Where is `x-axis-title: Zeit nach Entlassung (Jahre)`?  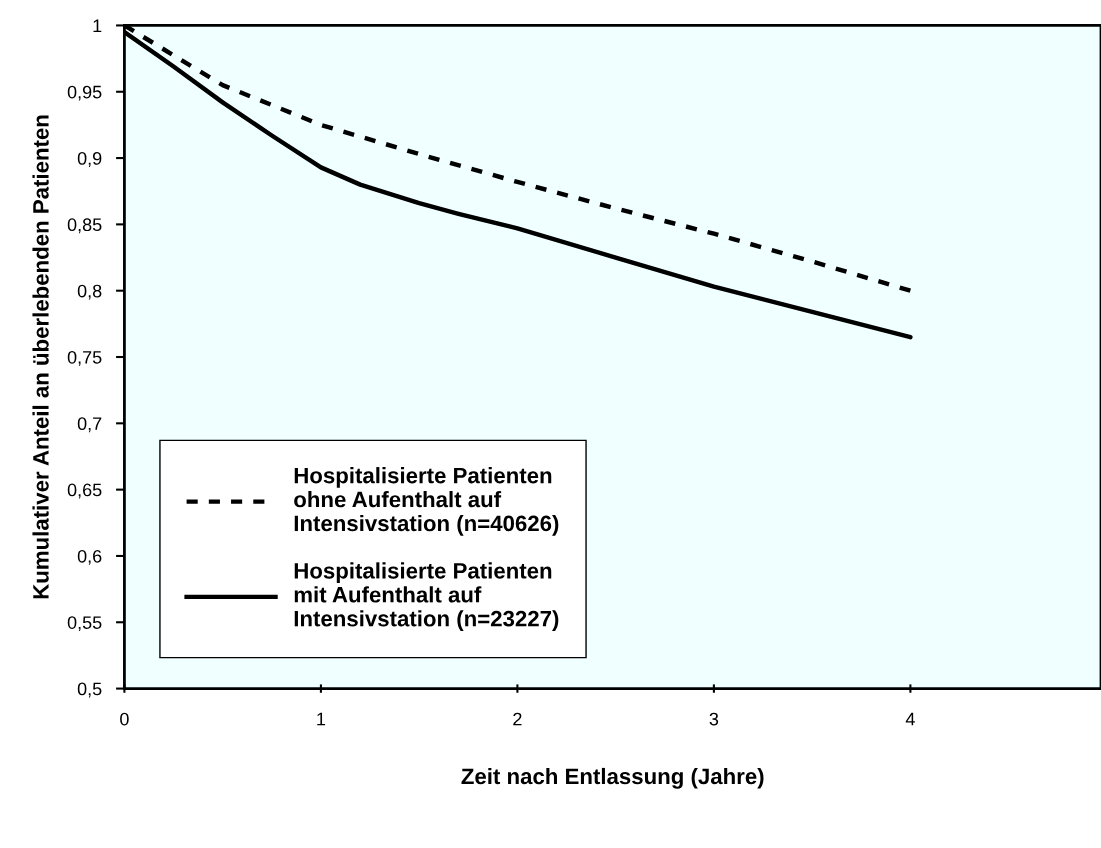
x-axis-title: Zeit nach Entlassung (Jahre) is located at coordinates (612, 778).